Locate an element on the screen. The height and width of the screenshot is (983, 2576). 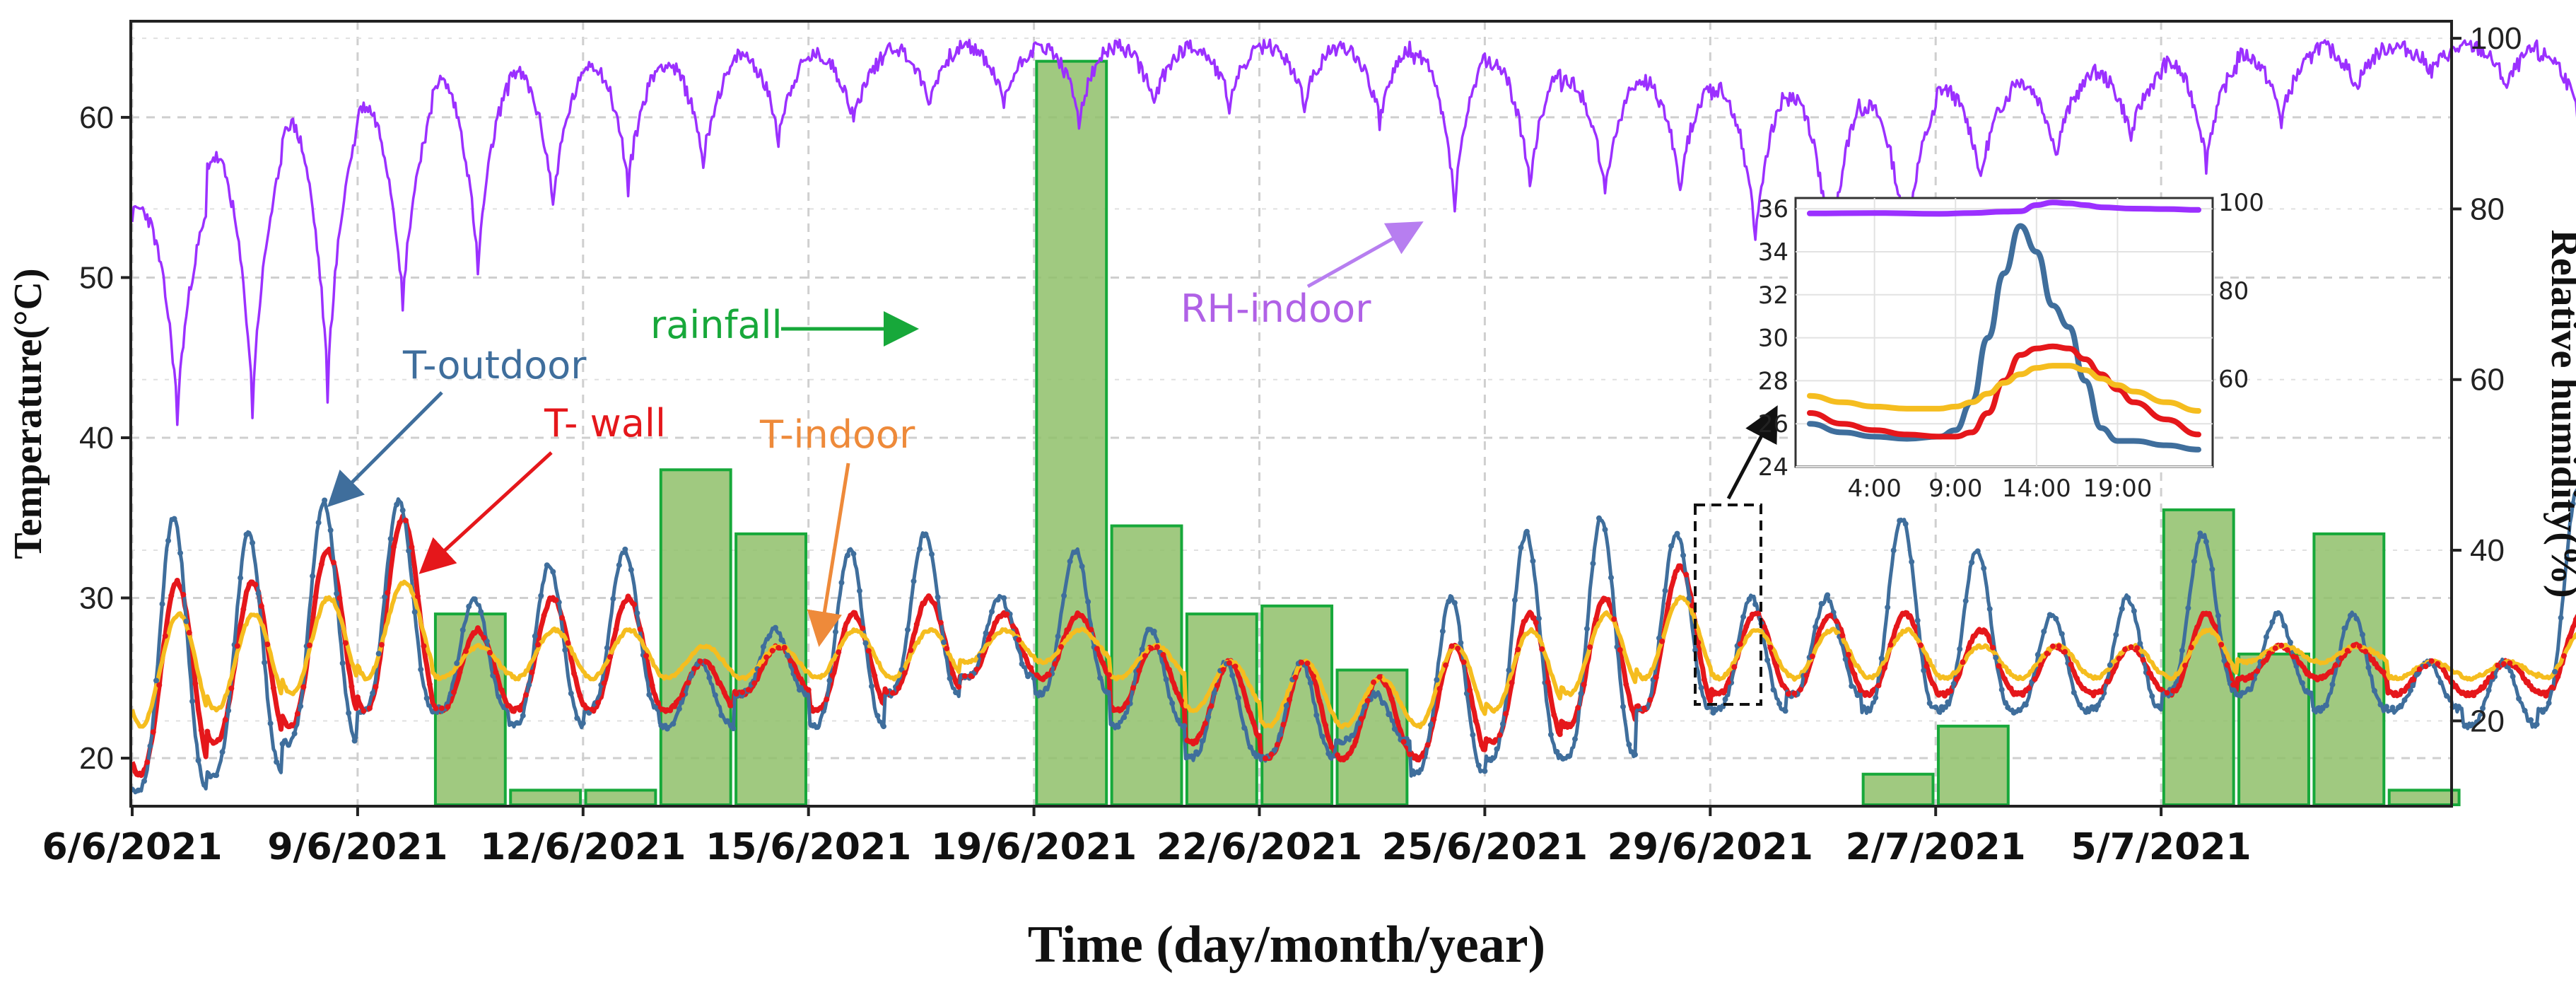
x-tick-label: 15/6/2021 is located at coordinates (808, 847).